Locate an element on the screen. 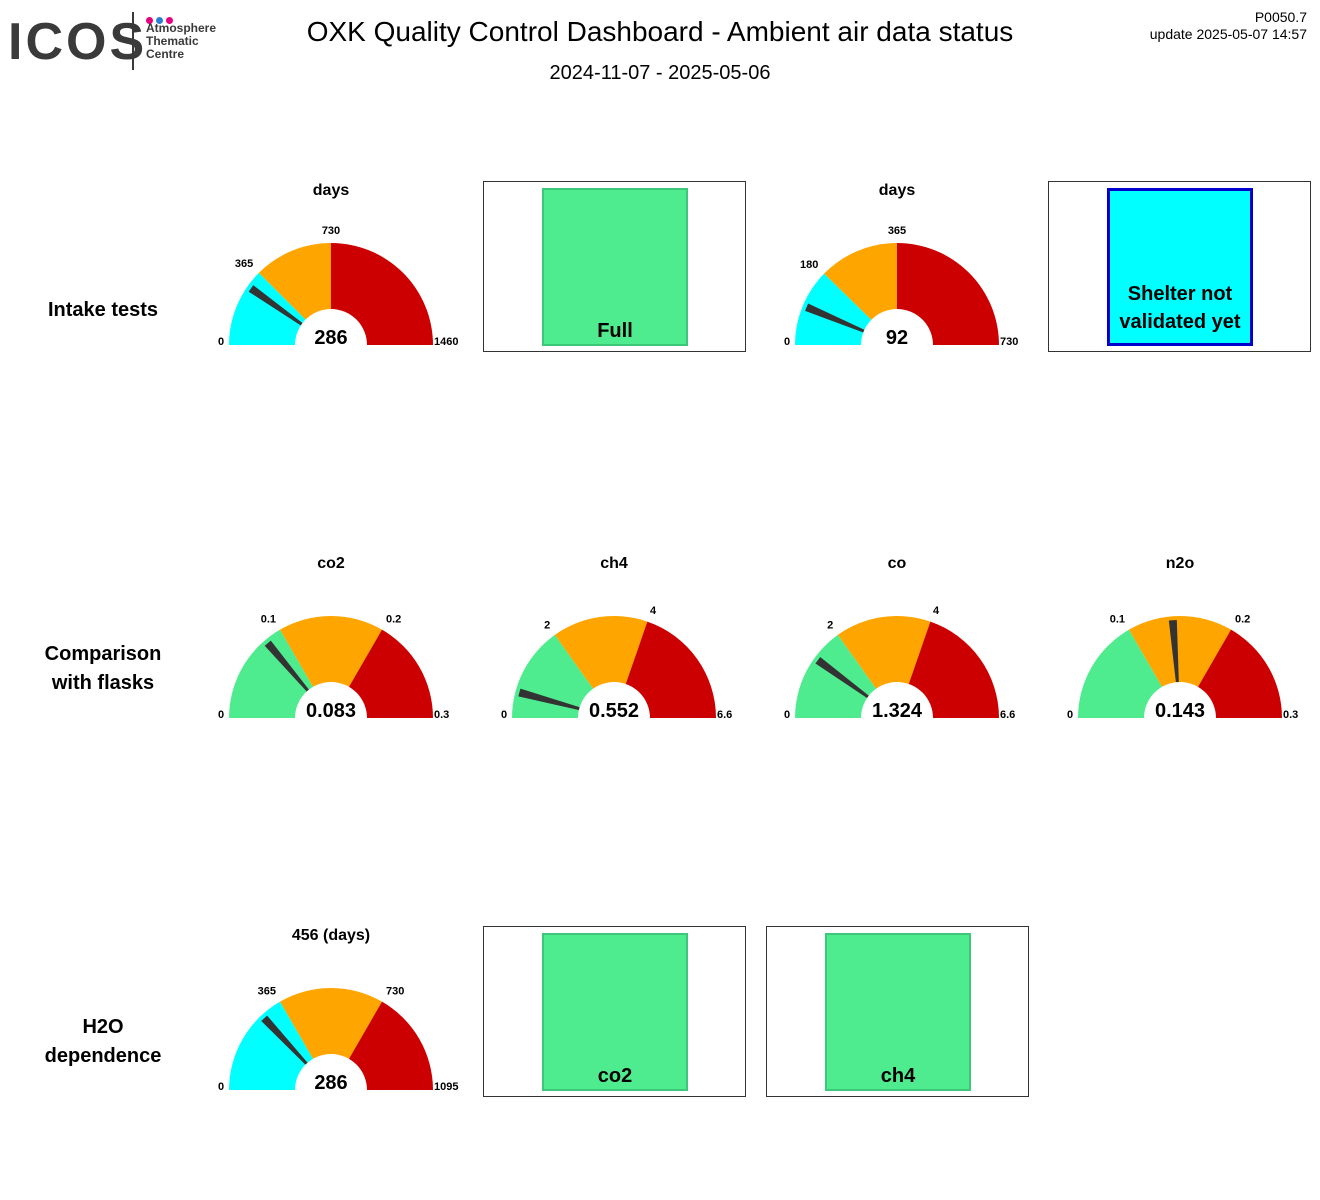  status-square: ch4 is located at coordinates (898, 1012).